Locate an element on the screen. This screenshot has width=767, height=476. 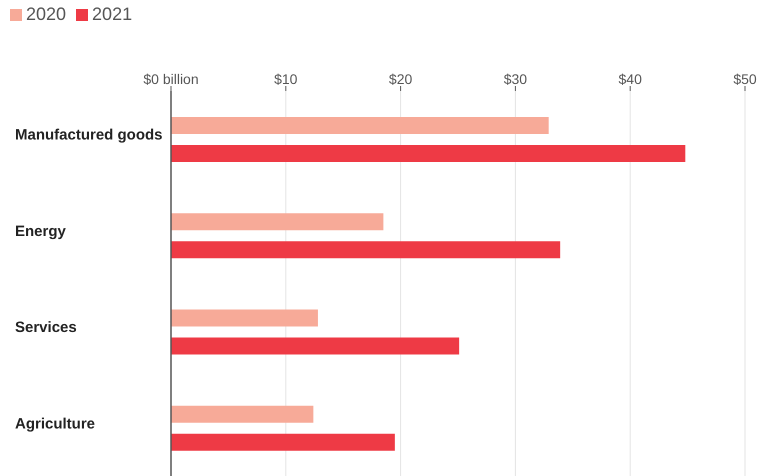
legend-label: 2020 is located at coordinates (46, 14).